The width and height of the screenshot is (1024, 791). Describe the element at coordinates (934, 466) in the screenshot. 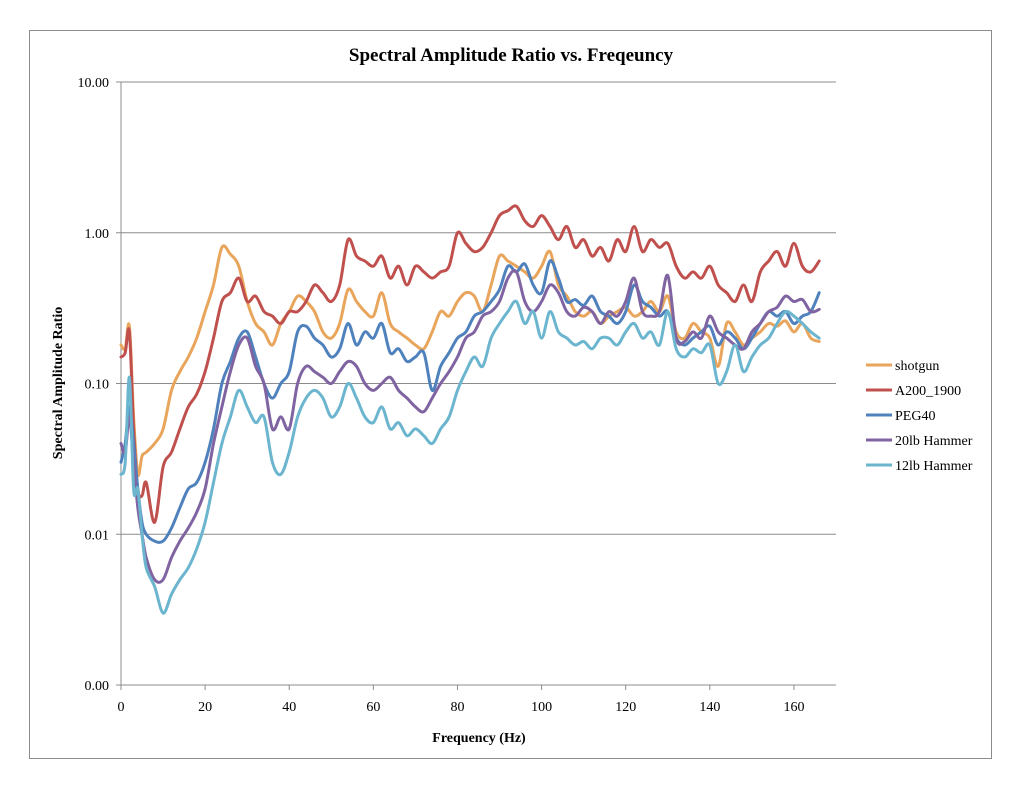

I see `legend-label: 12lb Hammer` at that location.